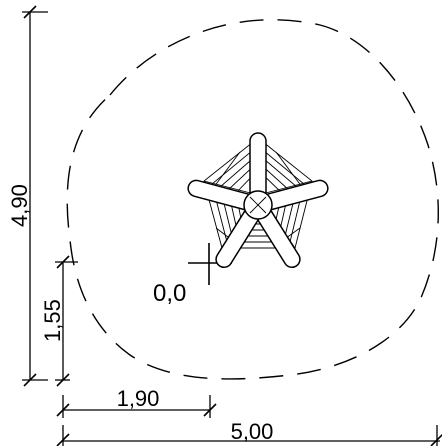 This screenshot has height=446, width=442. Describe the element at coordinates (52, 320) in the screenshot. I see `offset-height-label: 1,55` at that location.